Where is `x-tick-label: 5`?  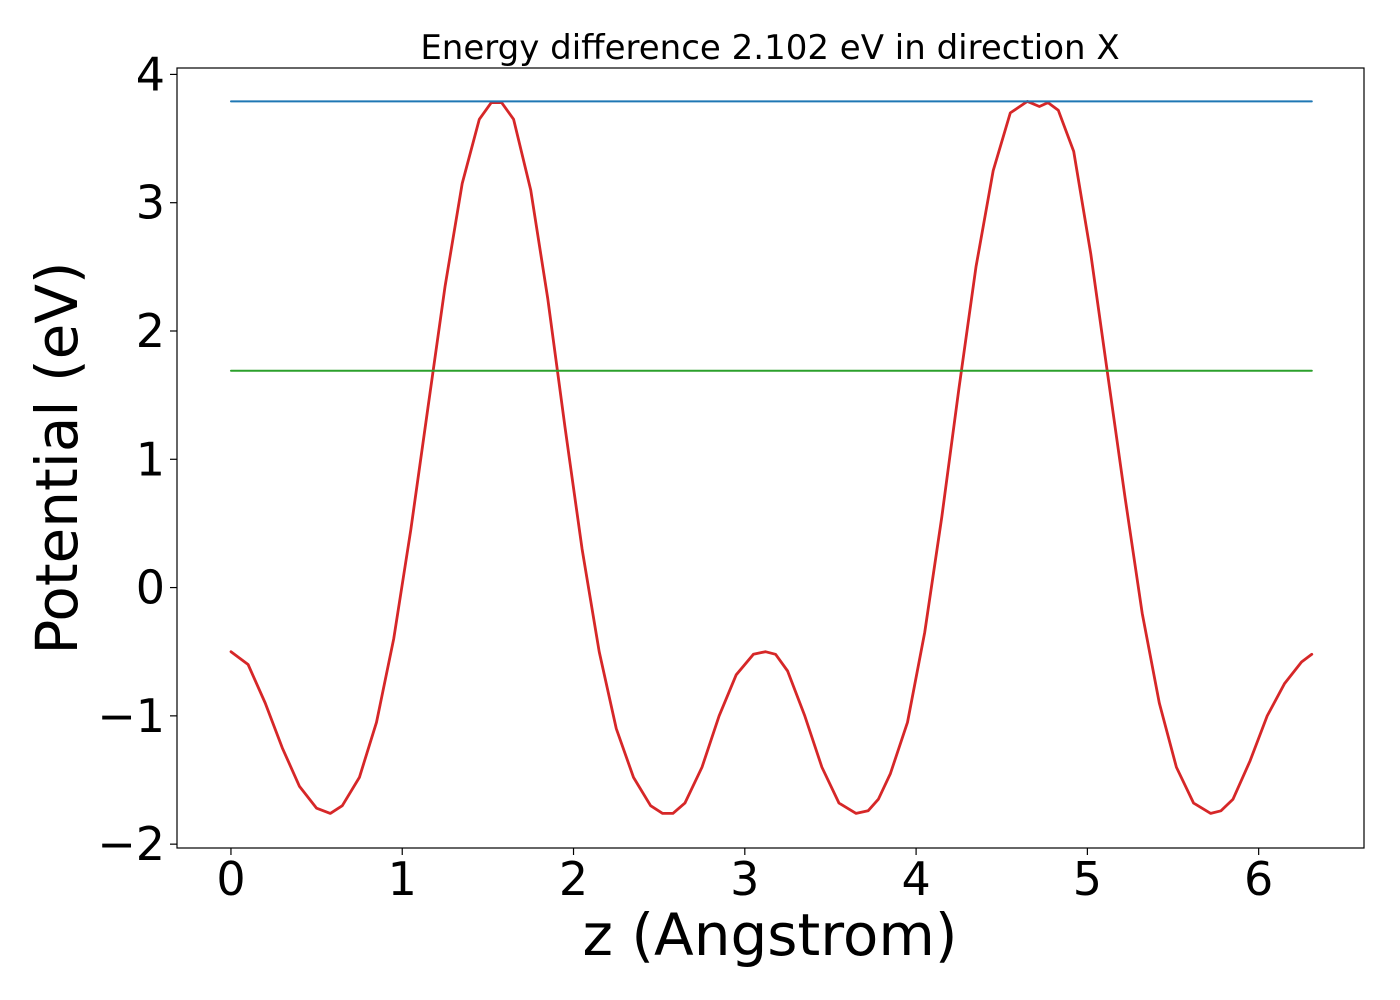
x-tick-label: 5 is located at coordinates (1087, 879).